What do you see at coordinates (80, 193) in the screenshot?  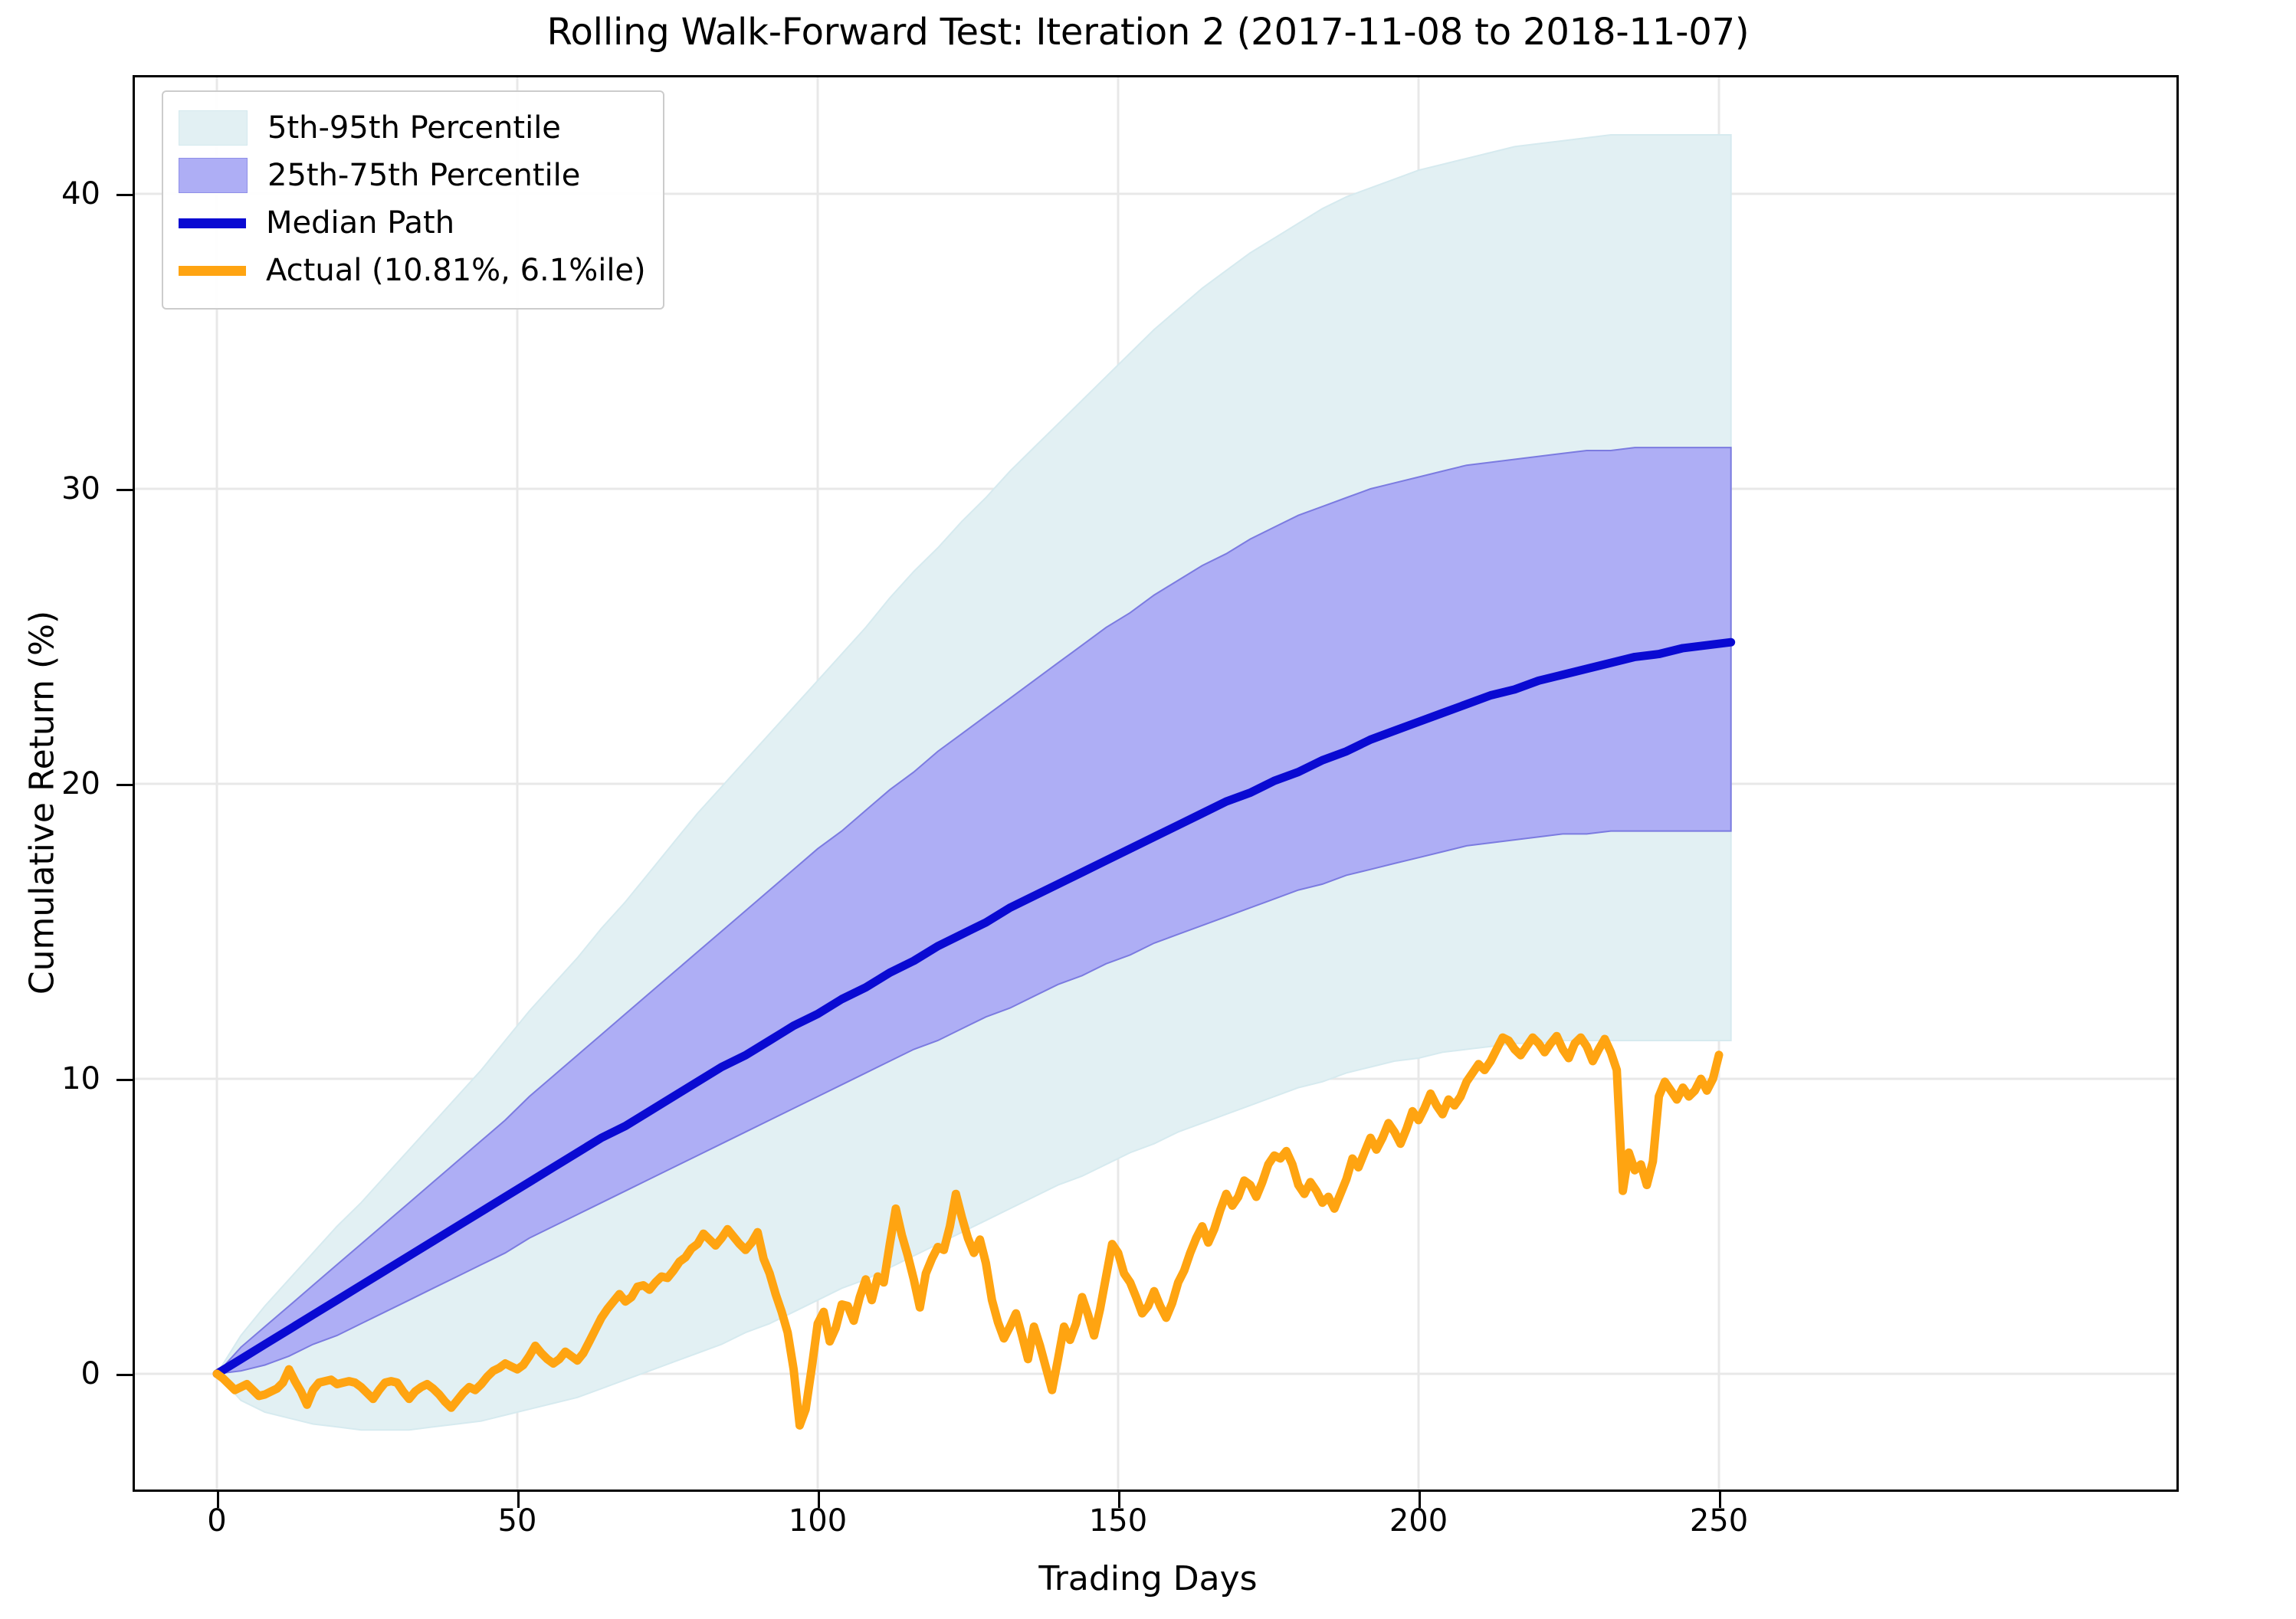 I see `y-tick-label-40: 40` at bounding box center [80, 193].